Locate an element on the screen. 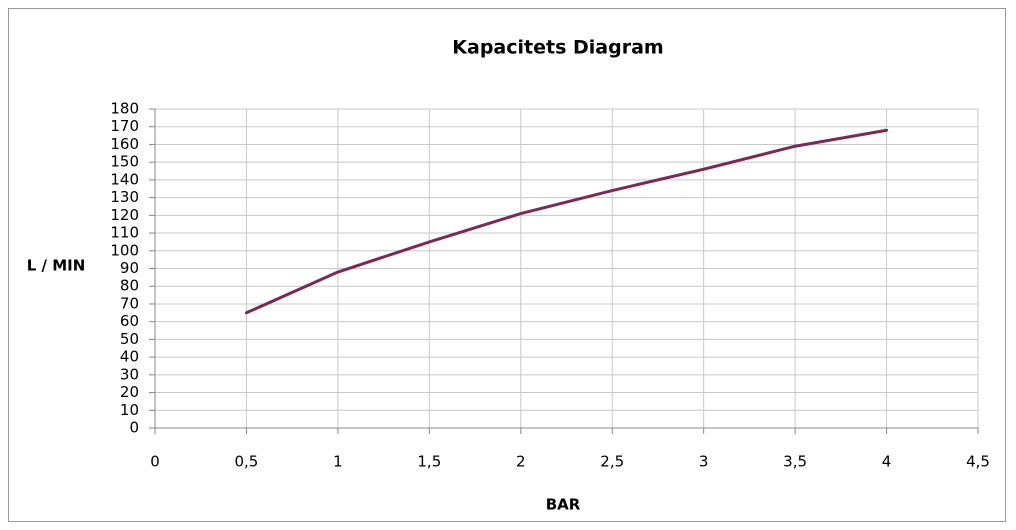 The height and width of the screenshot is (530, 1016). y-tick-label: 30 is located at coordinates (129, 374).